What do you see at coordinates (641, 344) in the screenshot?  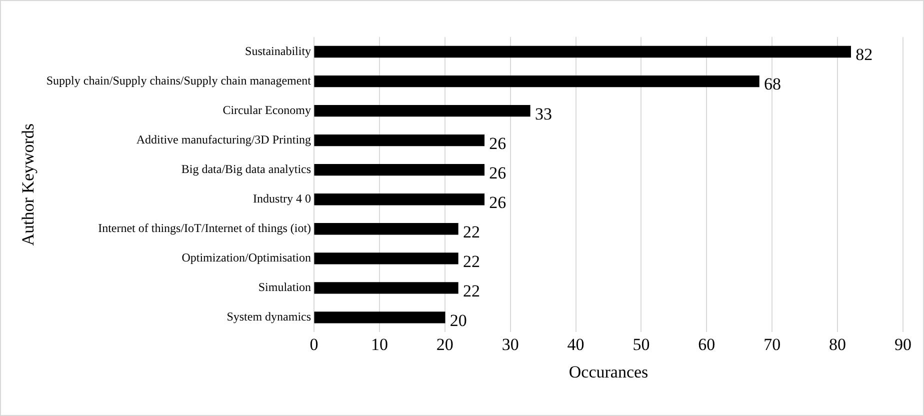 I see `x-tick-label: 50` at bounding box center [641, 344].